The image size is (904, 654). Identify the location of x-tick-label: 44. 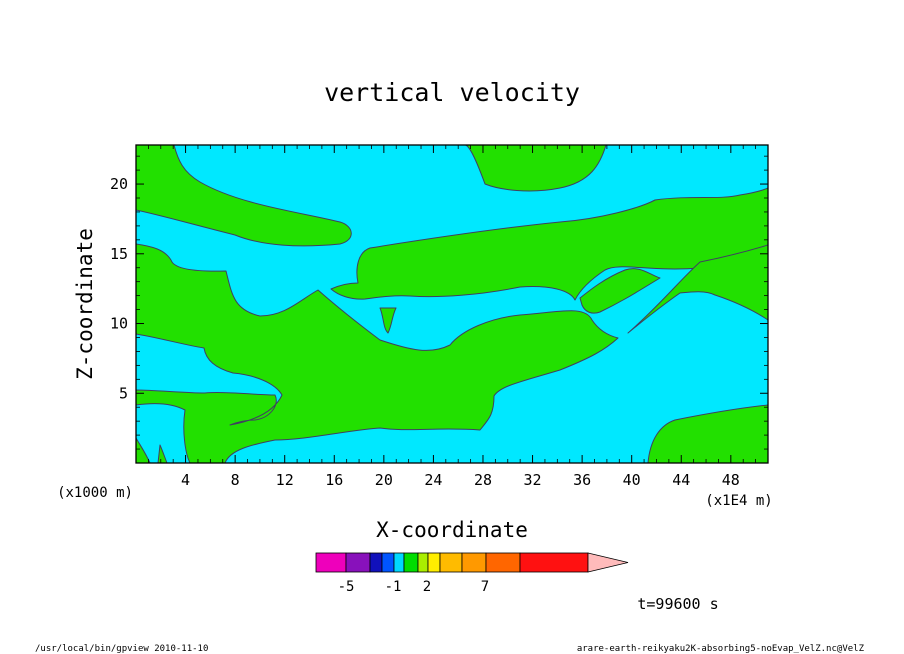
(681, 480).